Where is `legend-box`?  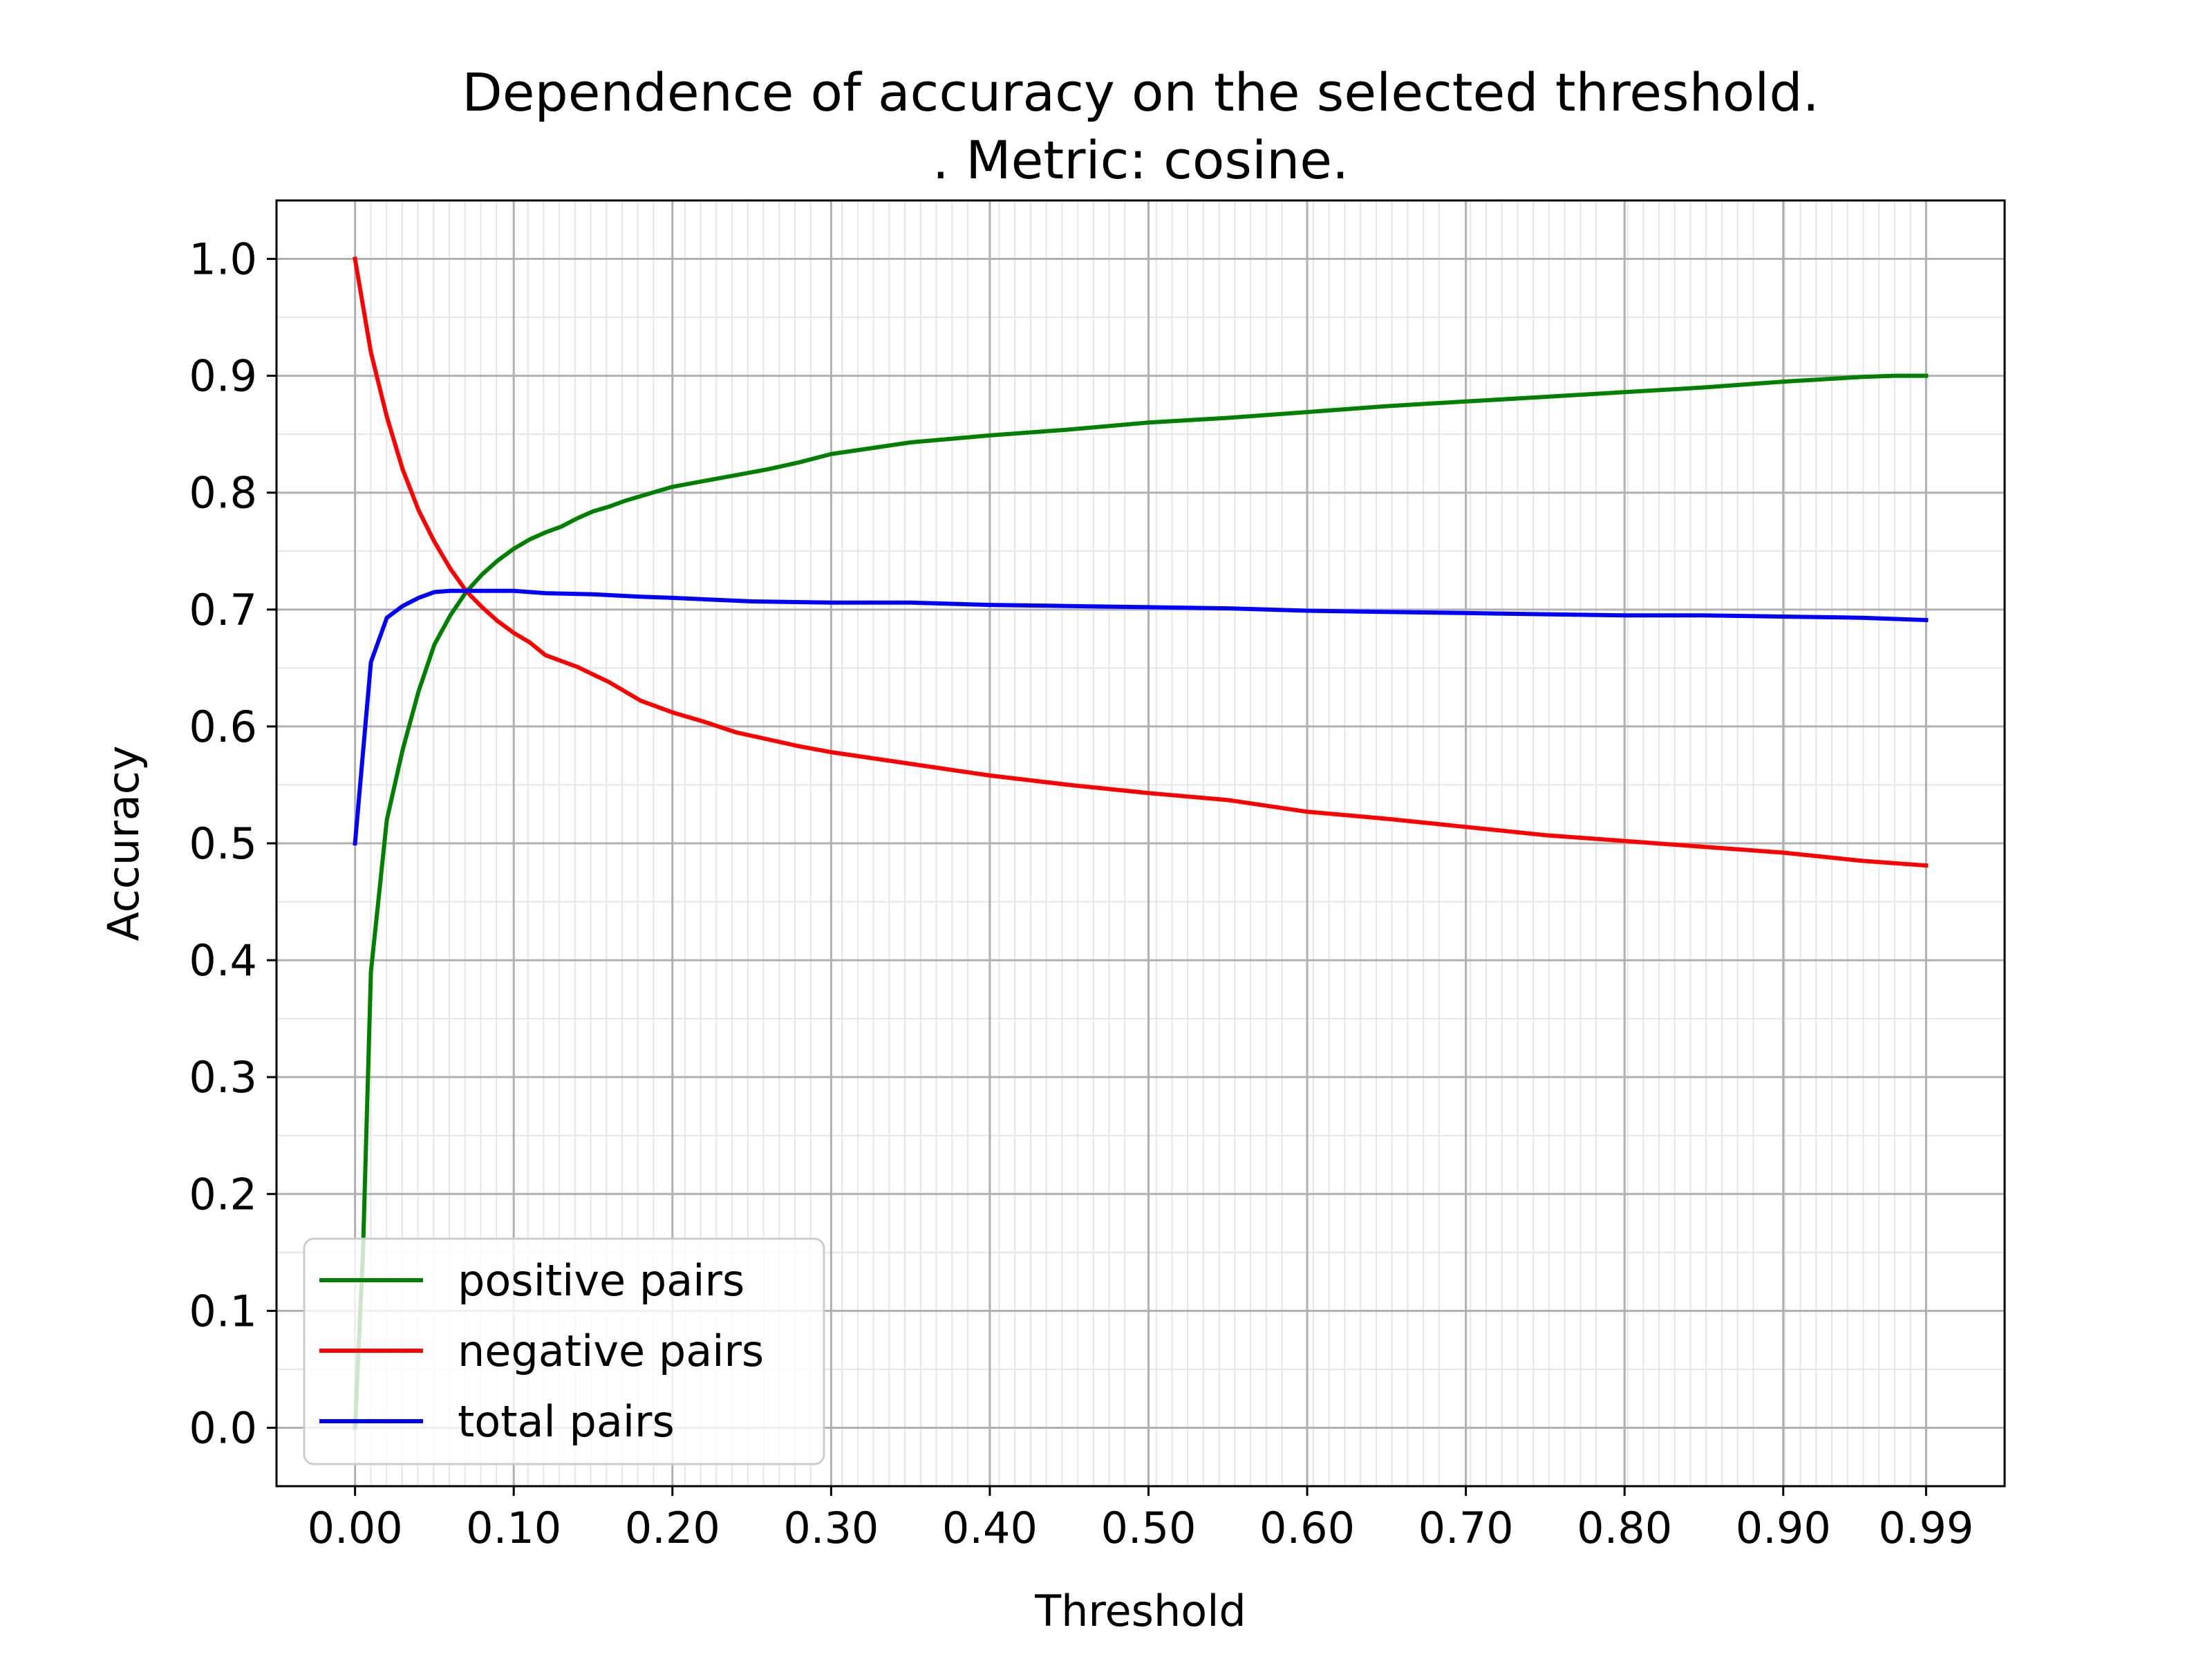
legend-box is located at coordinates (564, 1351).